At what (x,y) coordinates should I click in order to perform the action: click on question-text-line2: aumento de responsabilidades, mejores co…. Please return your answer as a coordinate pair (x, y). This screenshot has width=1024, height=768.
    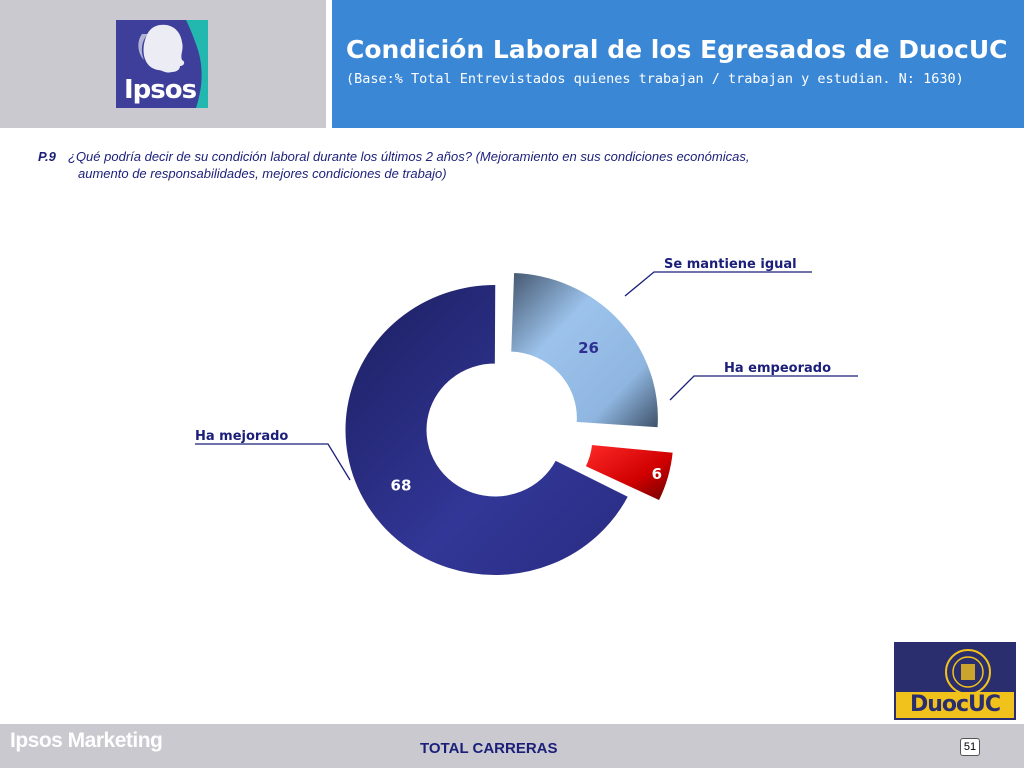
    Looking at the image, I should click on (262, 173).